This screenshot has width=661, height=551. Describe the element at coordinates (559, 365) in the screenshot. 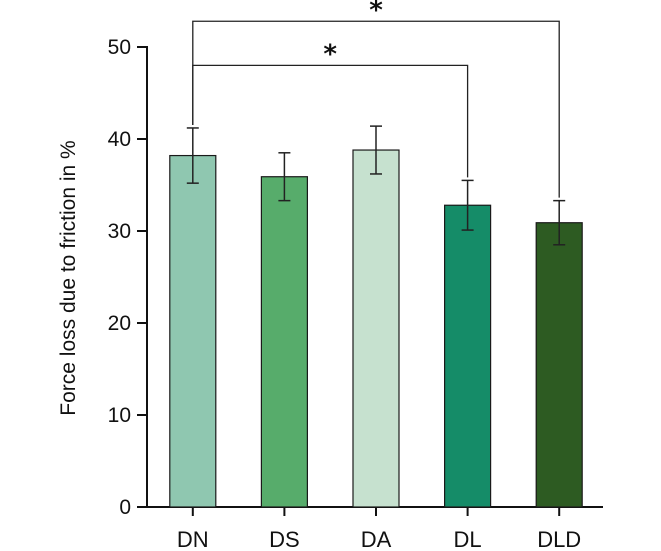

I see `bar-dld` at that location.